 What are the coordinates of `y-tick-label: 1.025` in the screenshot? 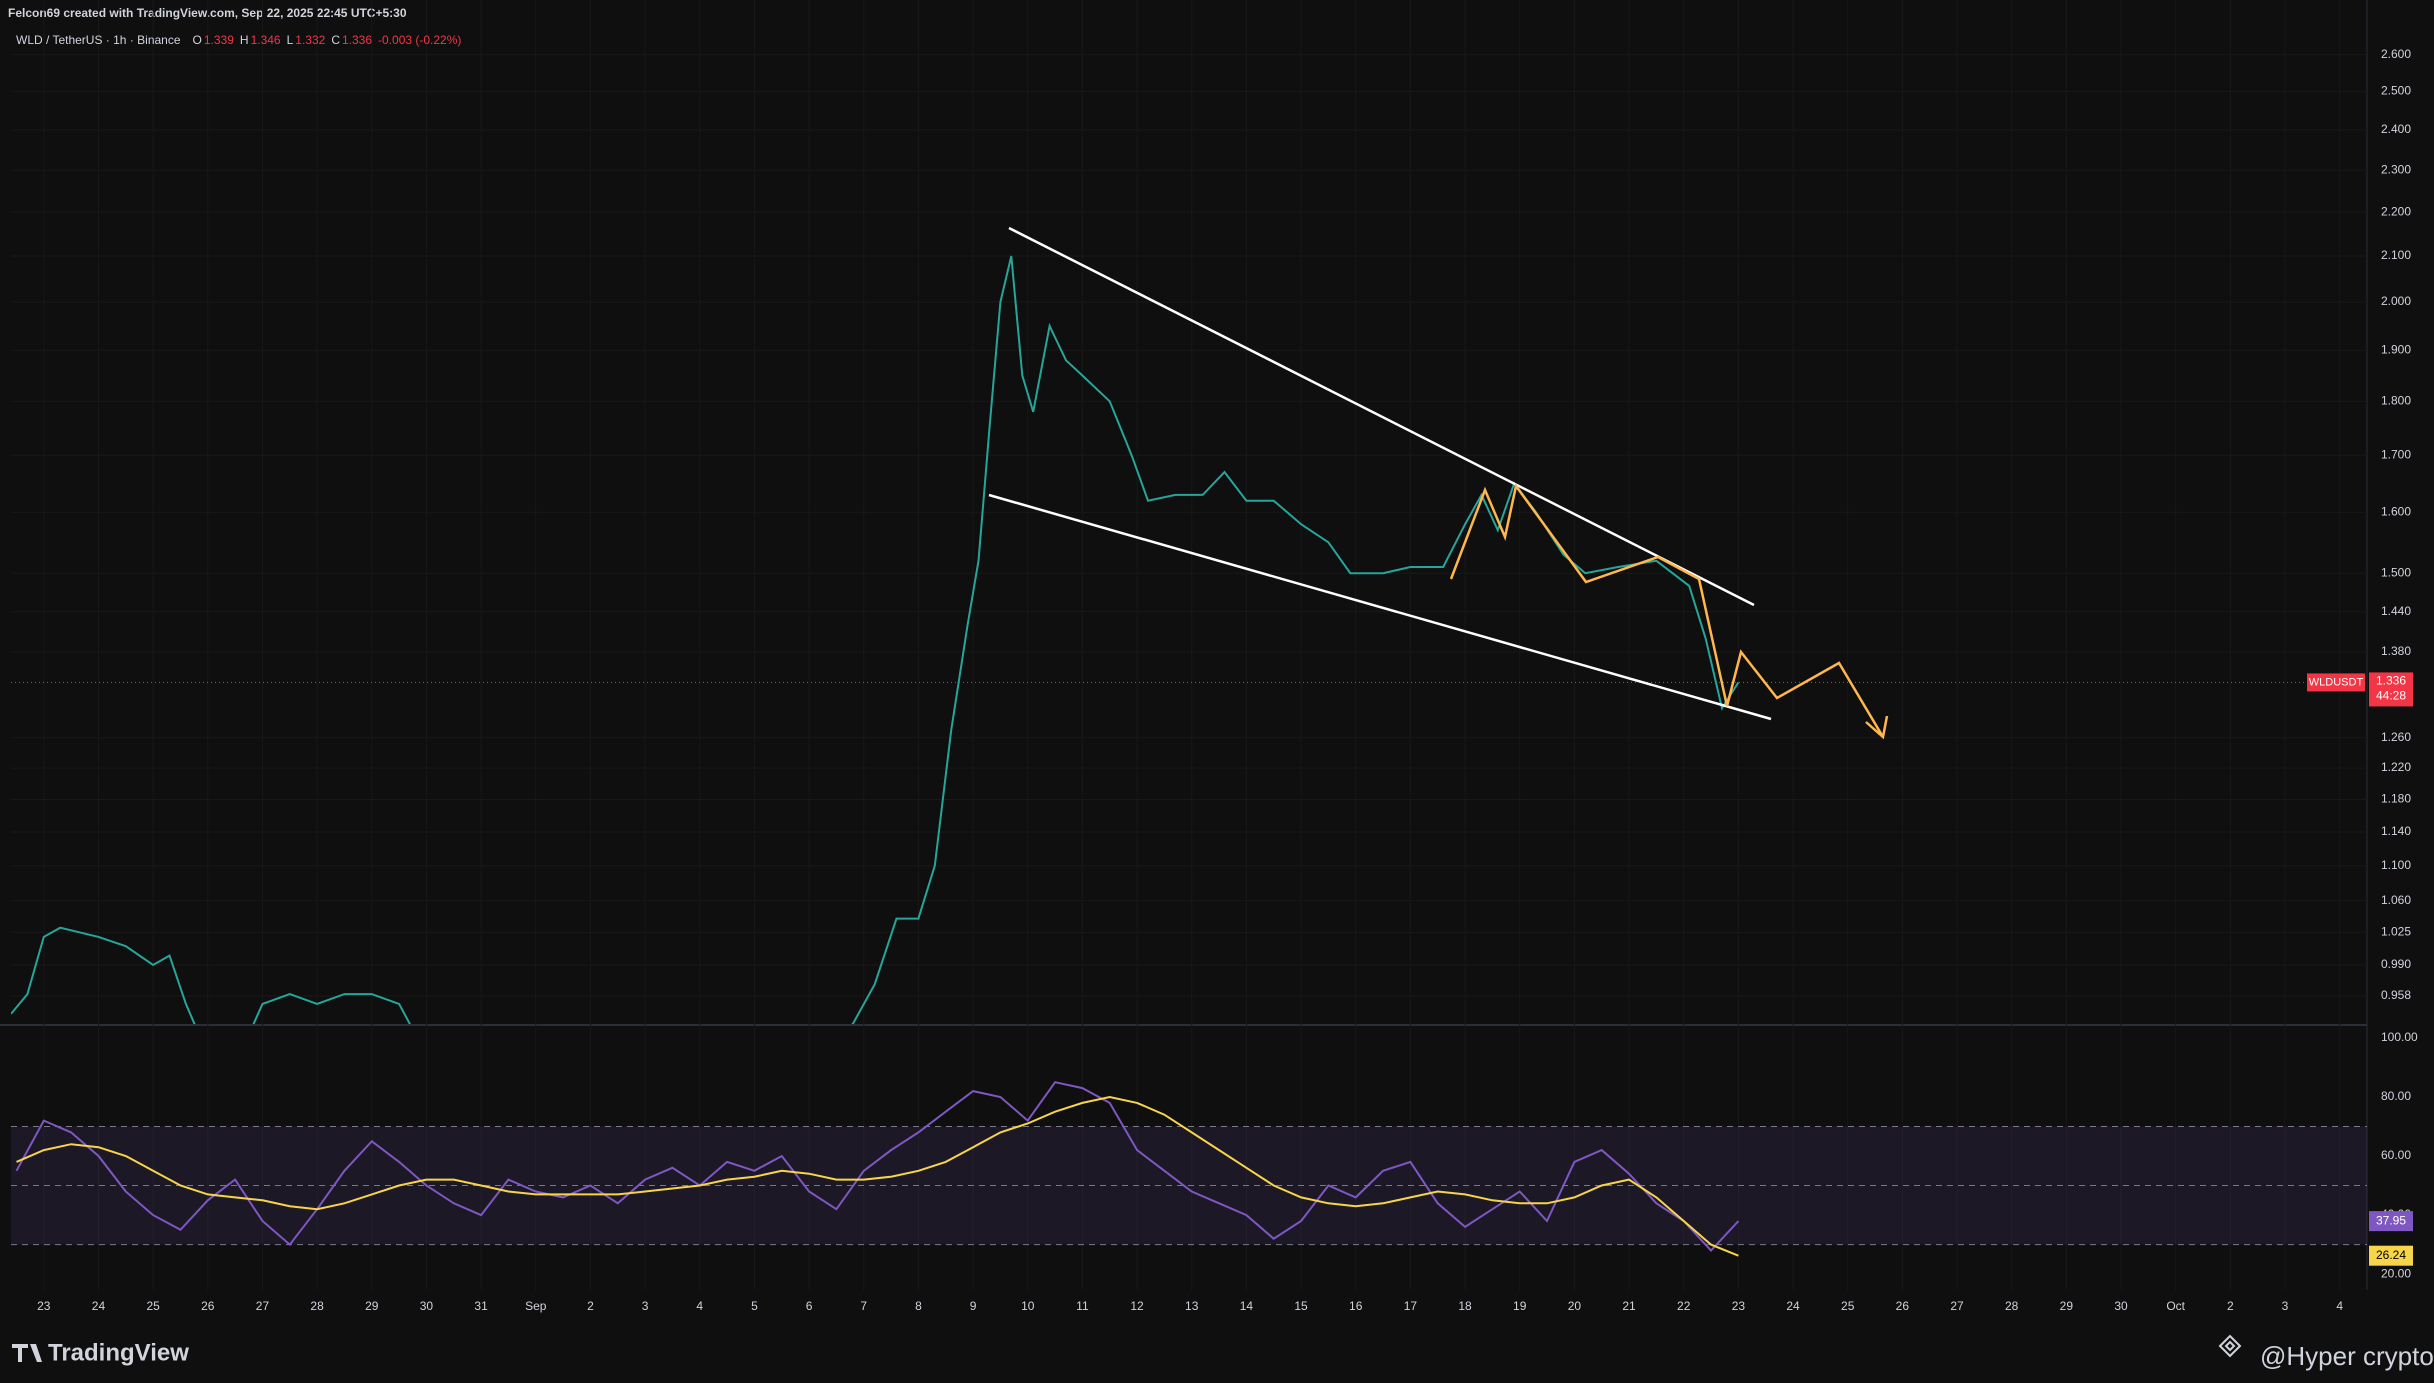 It's located at (2396, 931).